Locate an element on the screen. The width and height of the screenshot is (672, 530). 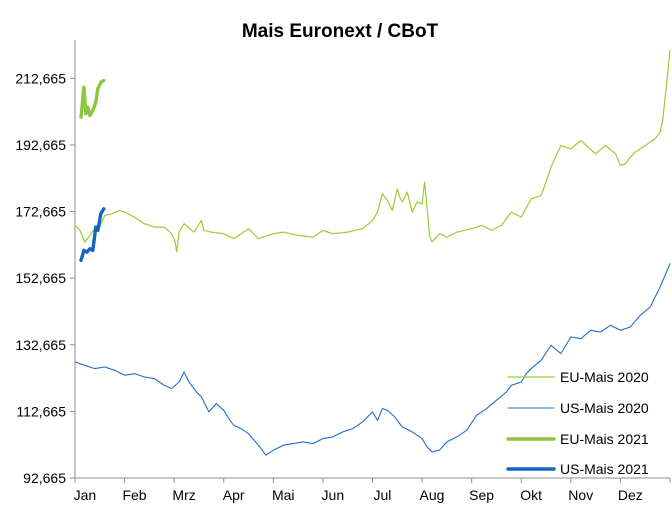
chart-title: Mais Euronext / CBoT is located at coordinates (340, 31).